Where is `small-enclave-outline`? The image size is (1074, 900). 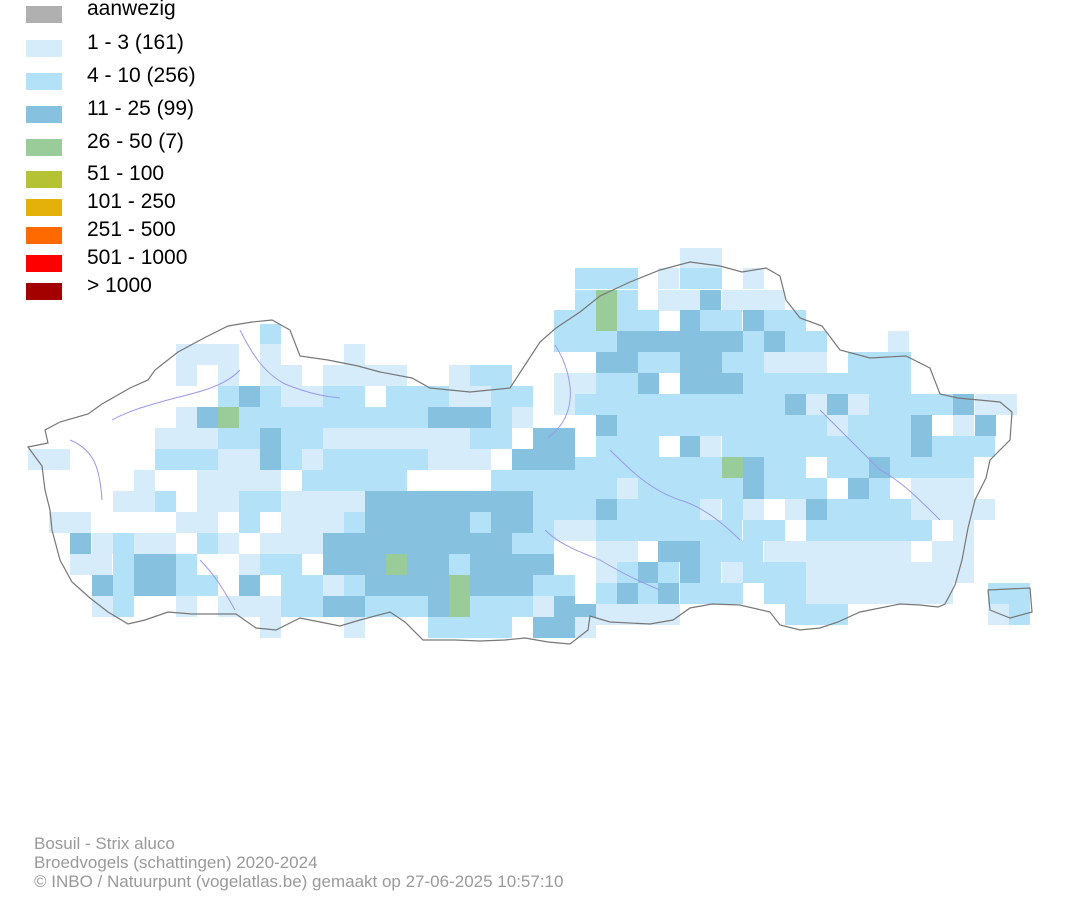 small-enclave-outline is located at coordinates (1010, 603).